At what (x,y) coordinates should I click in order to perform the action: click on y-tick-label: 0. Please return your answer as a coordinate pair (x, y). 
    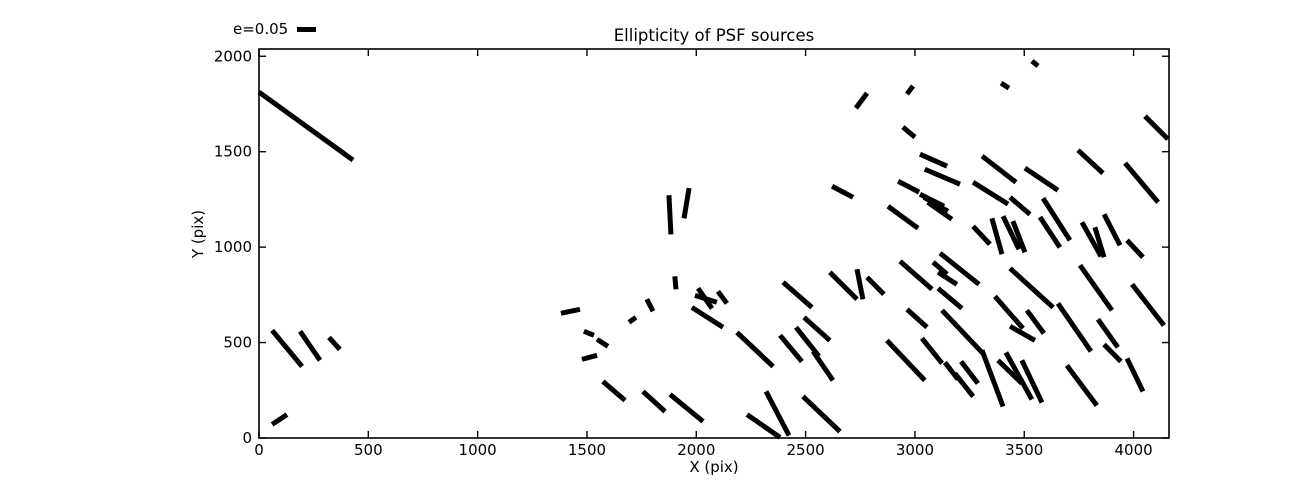
    Looking at the image, I should click on (247, 438).